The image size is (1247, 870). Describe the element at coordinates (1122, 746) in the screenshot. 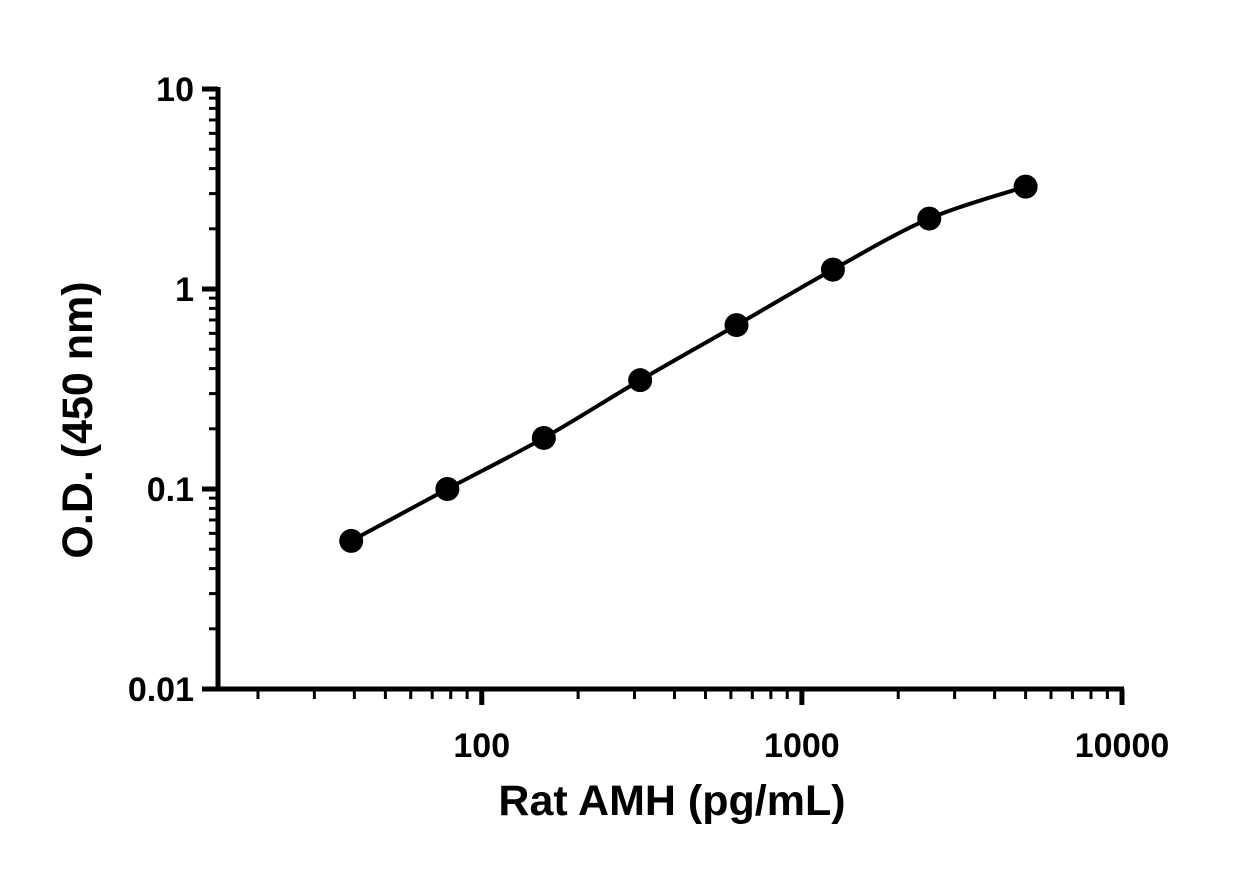

I see `x-tick-label: 10000` at that location.